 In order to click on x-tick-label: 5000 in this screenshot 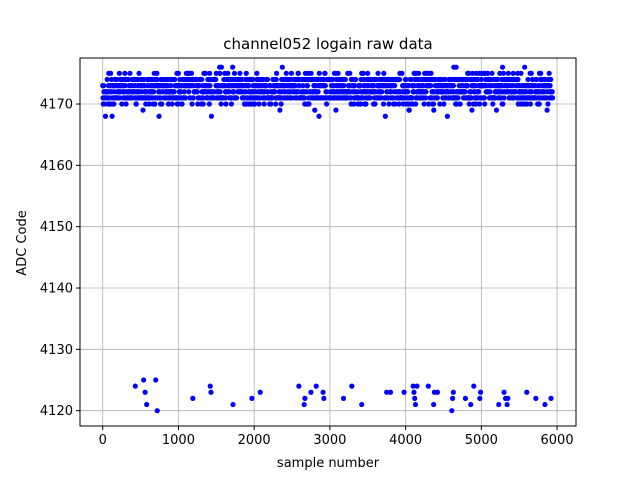, I will do `click(481, 440)`.